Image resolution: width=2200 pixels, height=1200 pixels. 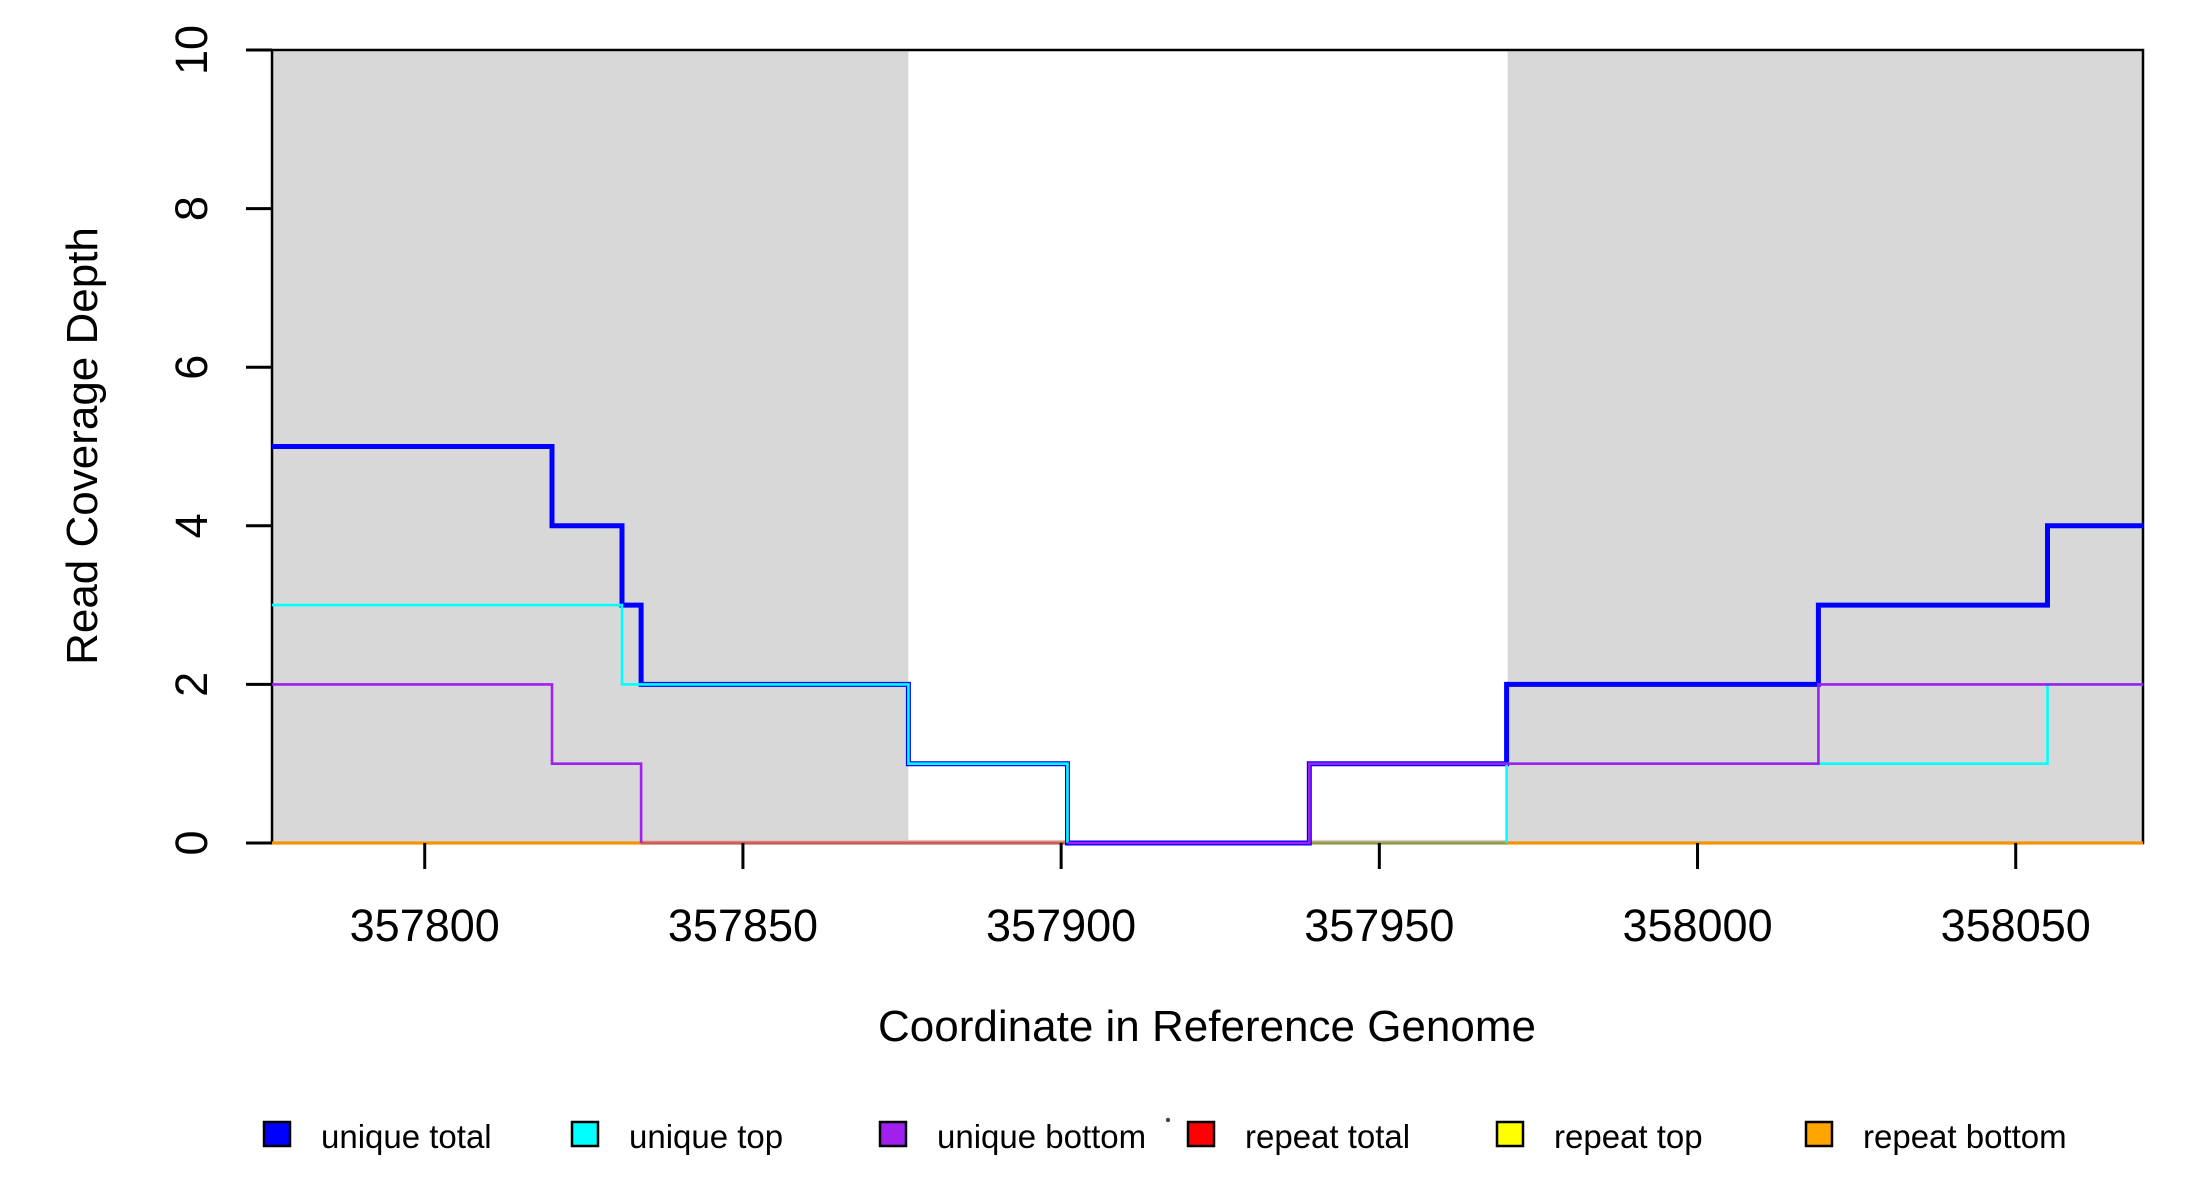 I want to click on x-tick-label: 357850, so click(x=743, y=925).